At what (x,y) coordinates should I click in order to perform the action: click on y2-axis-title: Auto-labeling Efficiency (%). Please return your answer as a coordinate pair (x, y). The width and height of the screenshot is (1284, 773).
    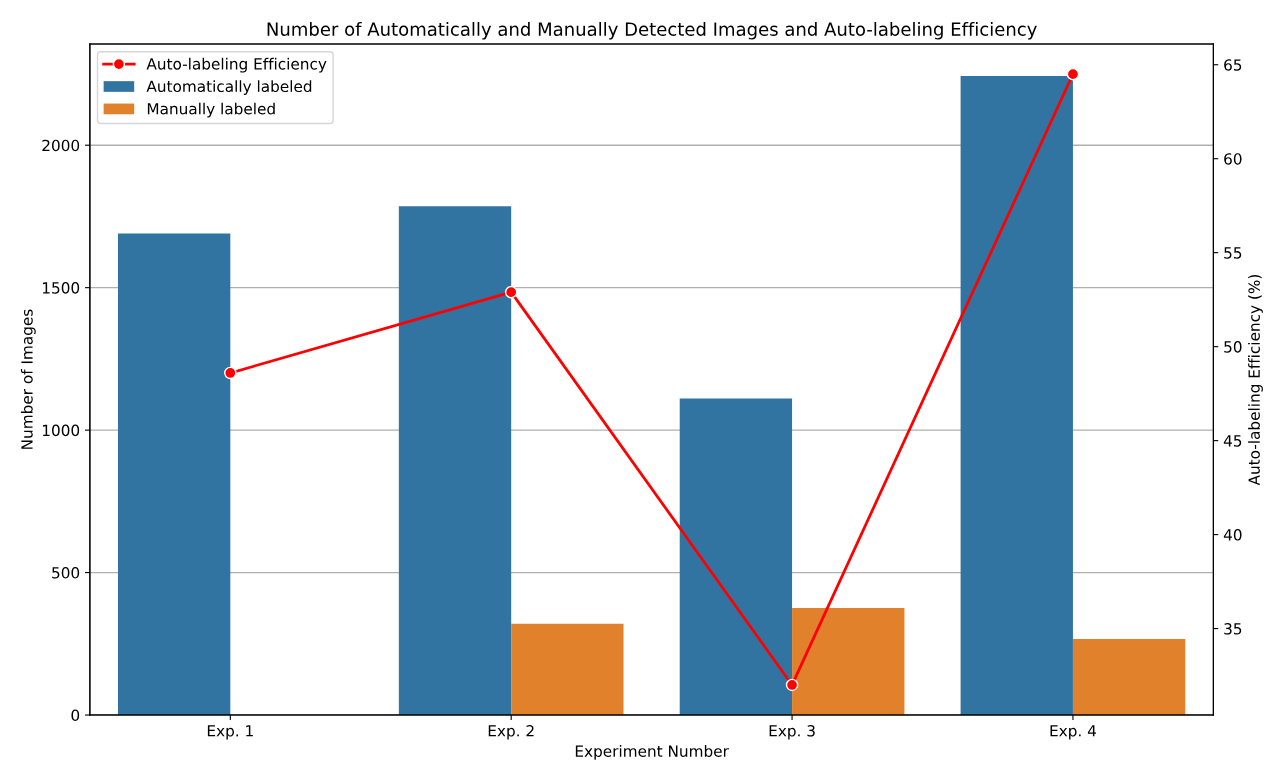
    Looking at the image, I should click on (1255, 380).